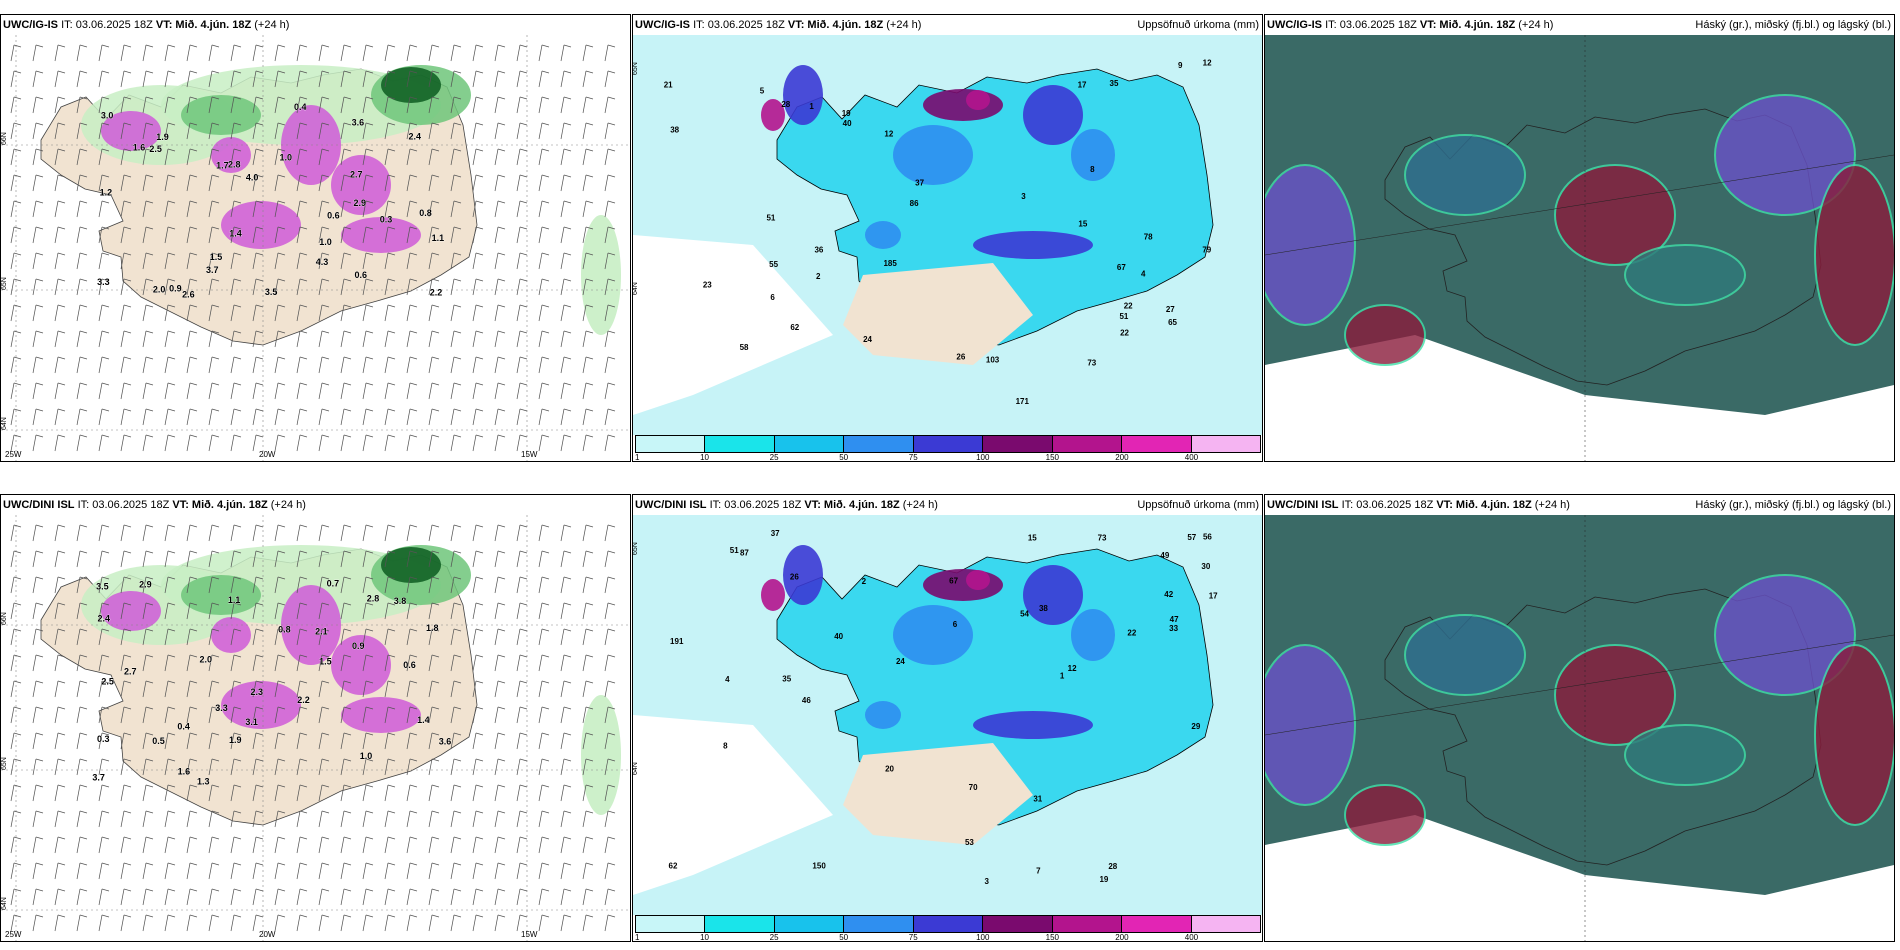  I want to click on precip-area, so click(1053, 115).